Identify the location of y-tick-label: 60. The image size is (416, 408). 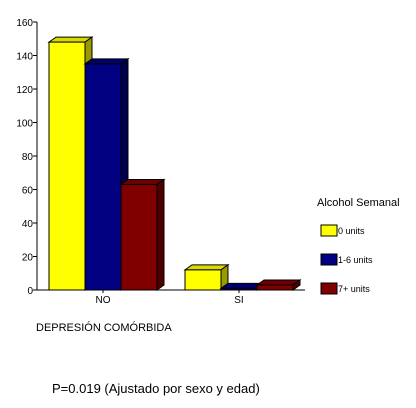
(28, 191).